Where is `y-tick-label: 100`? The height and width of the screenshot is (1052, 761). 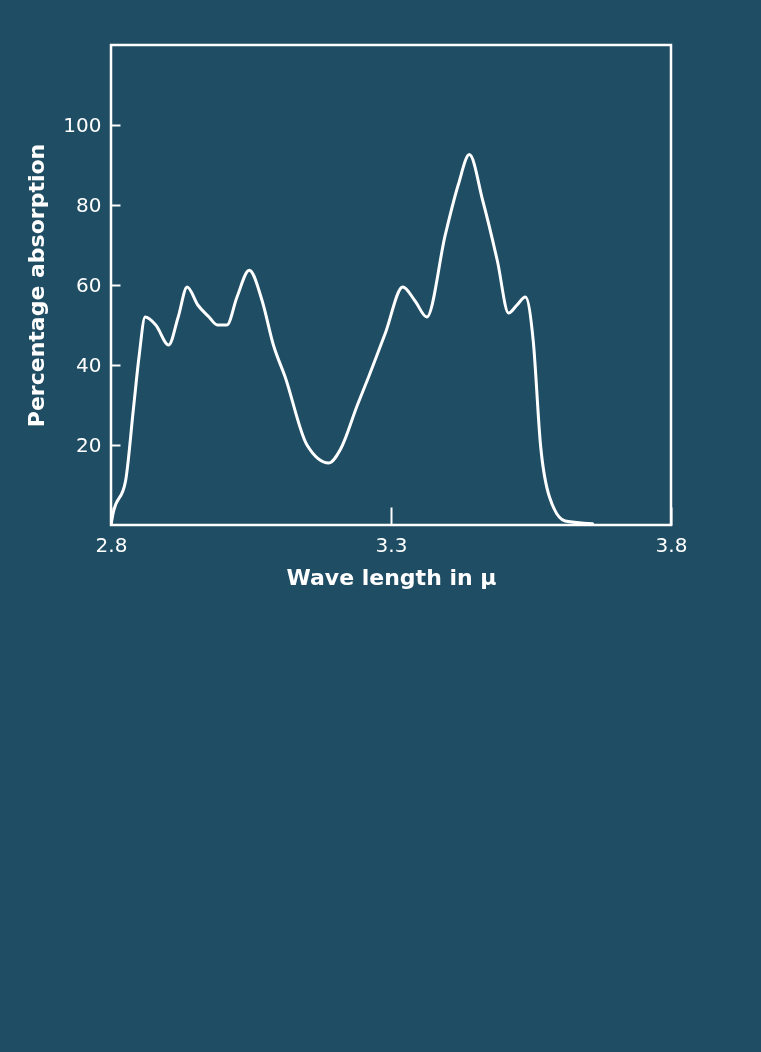
y-tick-label: 100 is located at coordinates (82, 124).